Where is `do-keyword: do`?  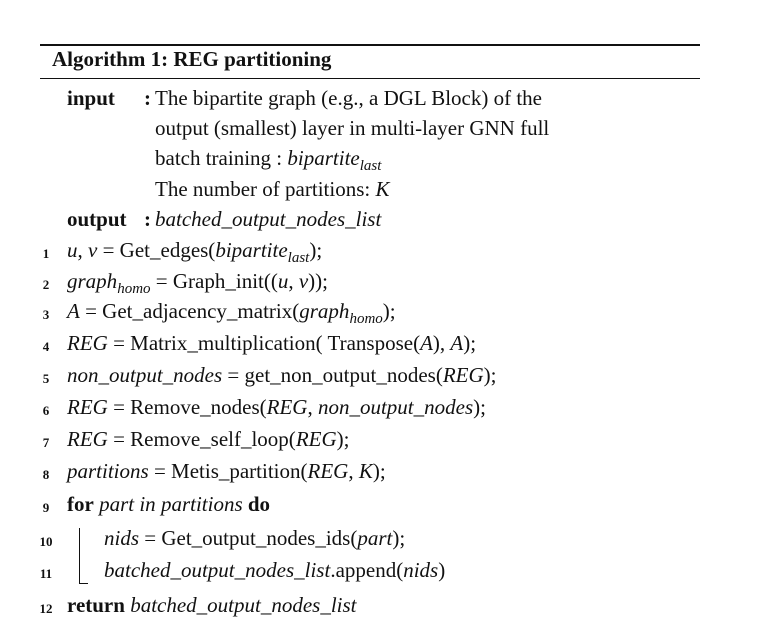
do-keyword: do is located at coordinates (259, 504).